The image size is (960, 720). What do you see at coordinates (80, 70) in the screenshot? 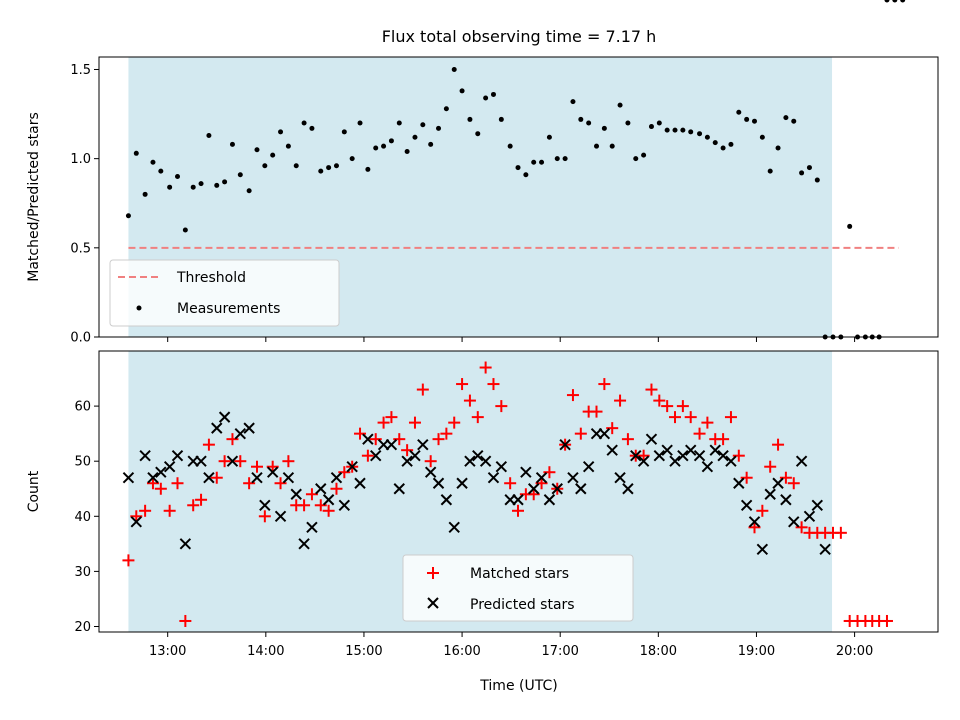
I see `top-y-tick-label: 1.5` at bounding box center [80, 70].